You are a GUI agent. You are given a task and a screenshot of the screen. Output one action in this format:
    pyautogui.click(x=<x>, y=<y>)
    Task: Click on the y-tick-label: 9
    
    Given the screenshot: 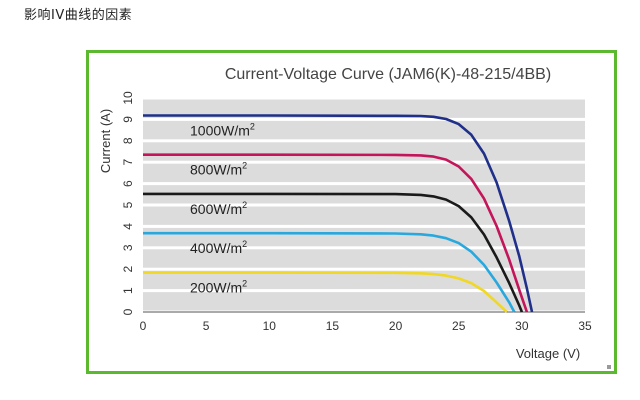 What is the action you would take?
    pyautogui.click(x=128, y=119)
    